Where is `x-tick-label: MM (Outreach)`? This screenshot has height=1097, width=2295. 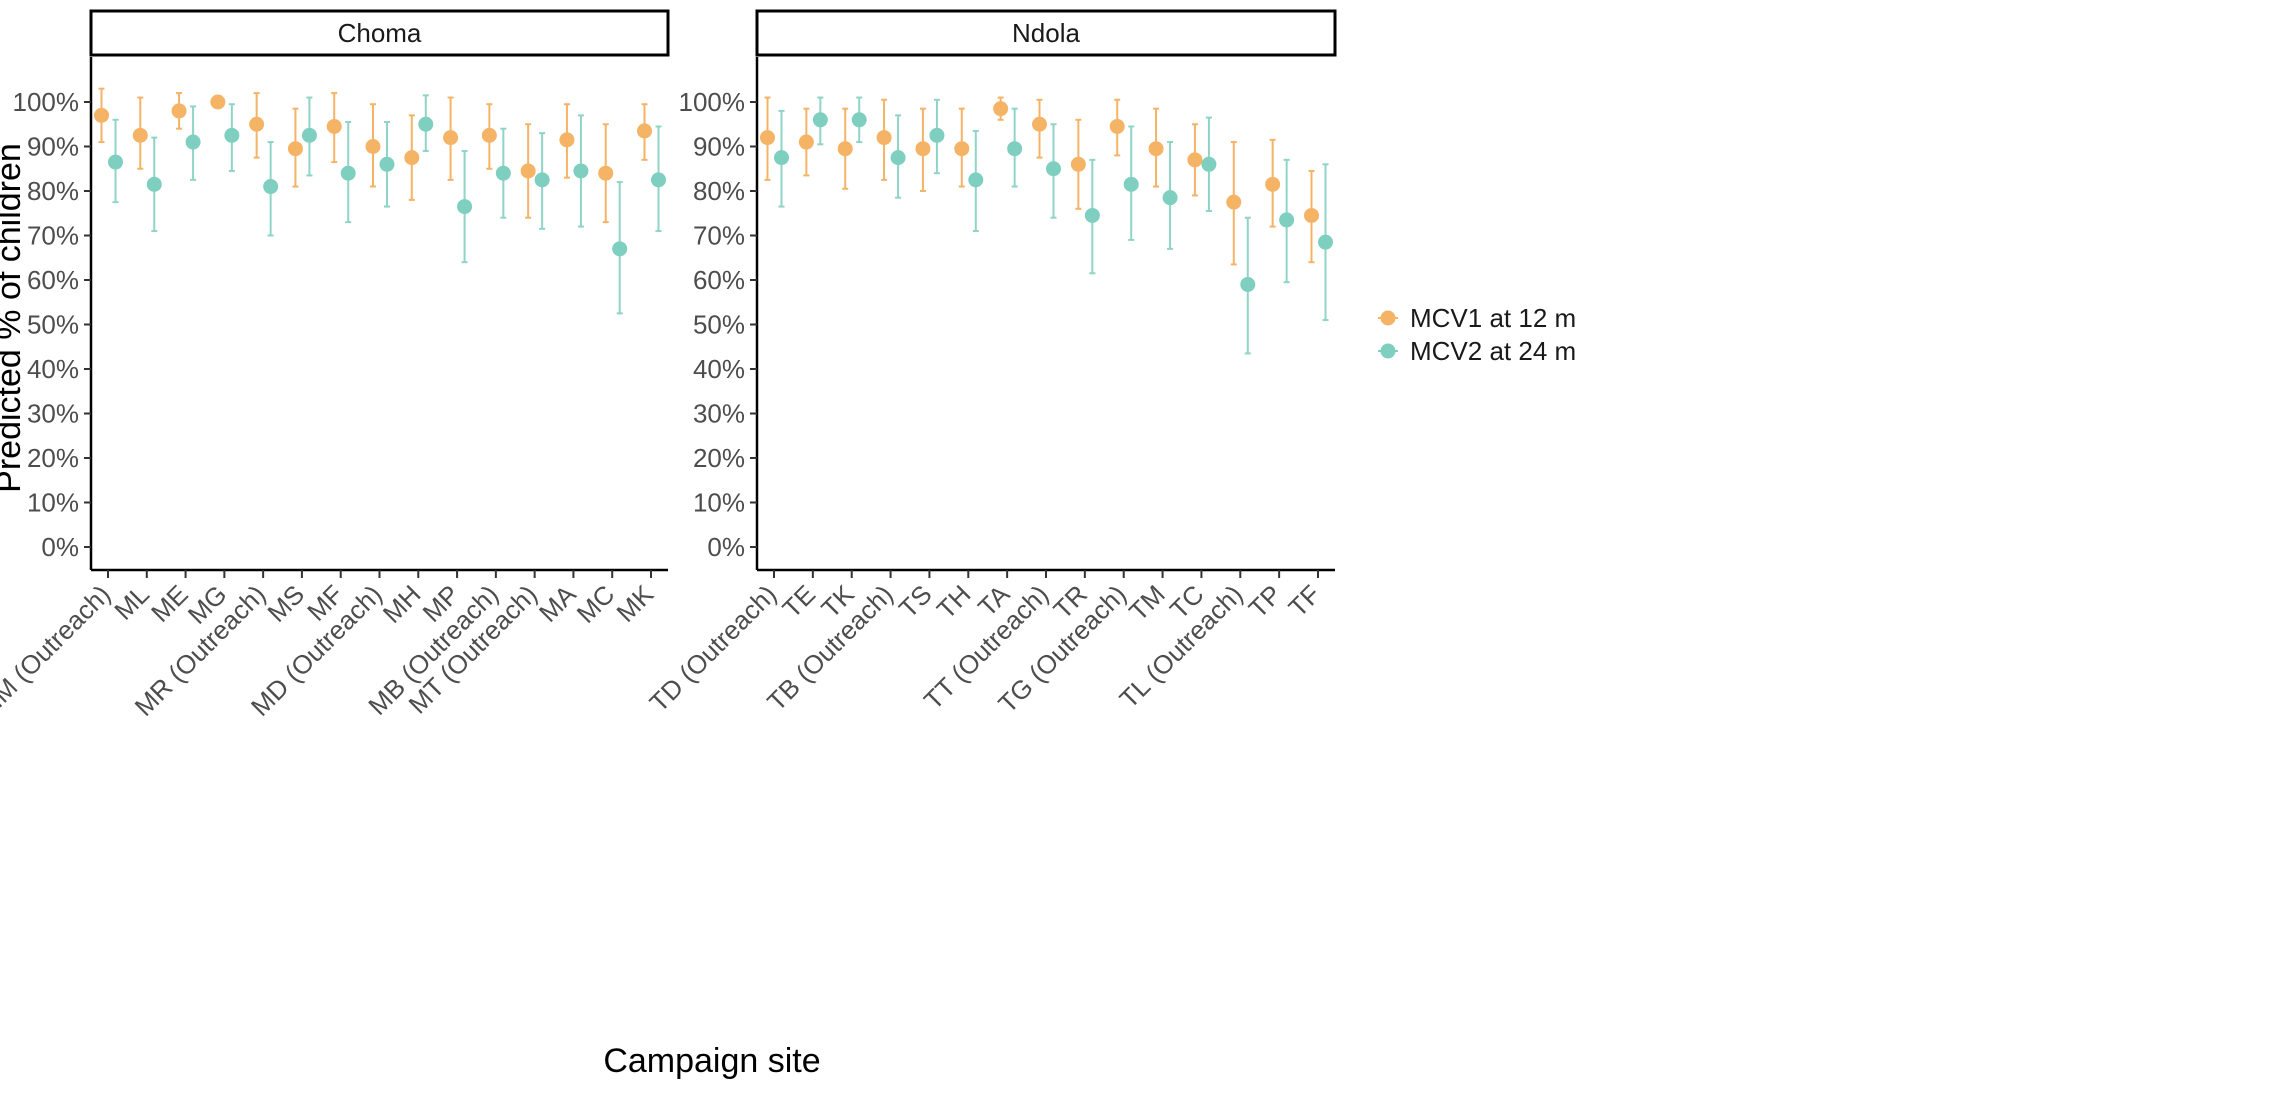
x-tick-label: MM (Outreach) is located at coordinates (58, 651).